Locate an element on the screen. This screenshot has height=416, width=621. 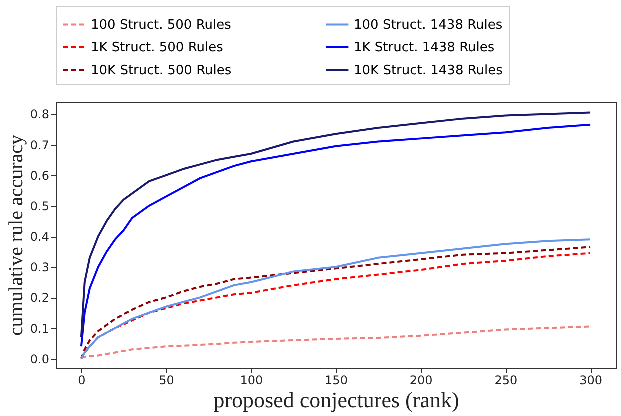
y-tick-label: 0.2 is located at coordinates (40, 298).